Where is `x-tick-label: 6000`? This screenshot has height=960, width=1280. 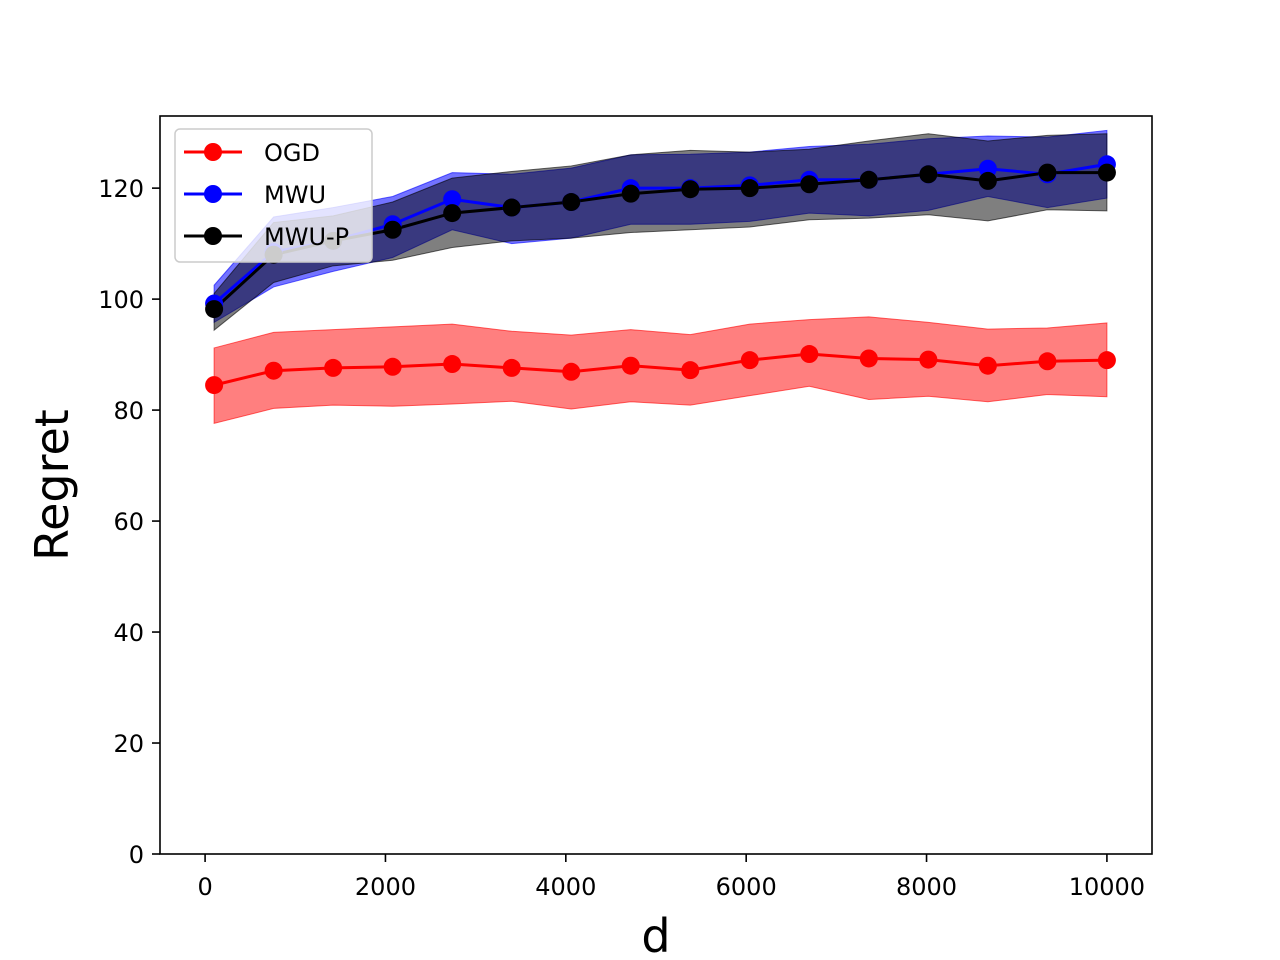
x-tick-label: 6000 is located at coordinates (746, 887).